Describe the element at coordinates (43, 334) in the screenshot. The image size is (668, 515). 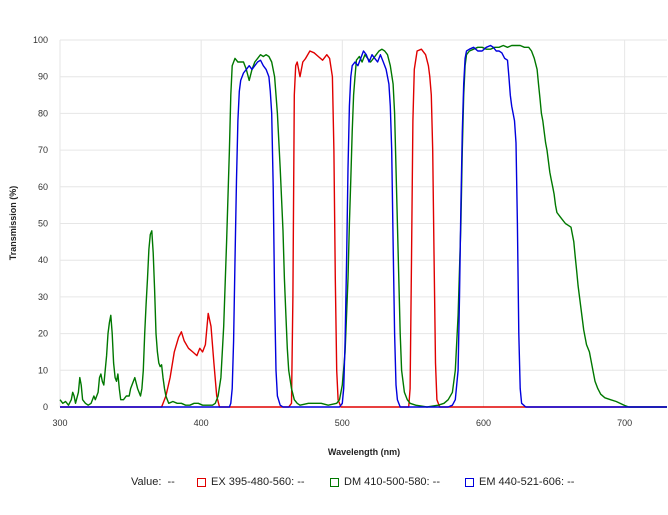
I see `y-tick-label: 20` at that location.